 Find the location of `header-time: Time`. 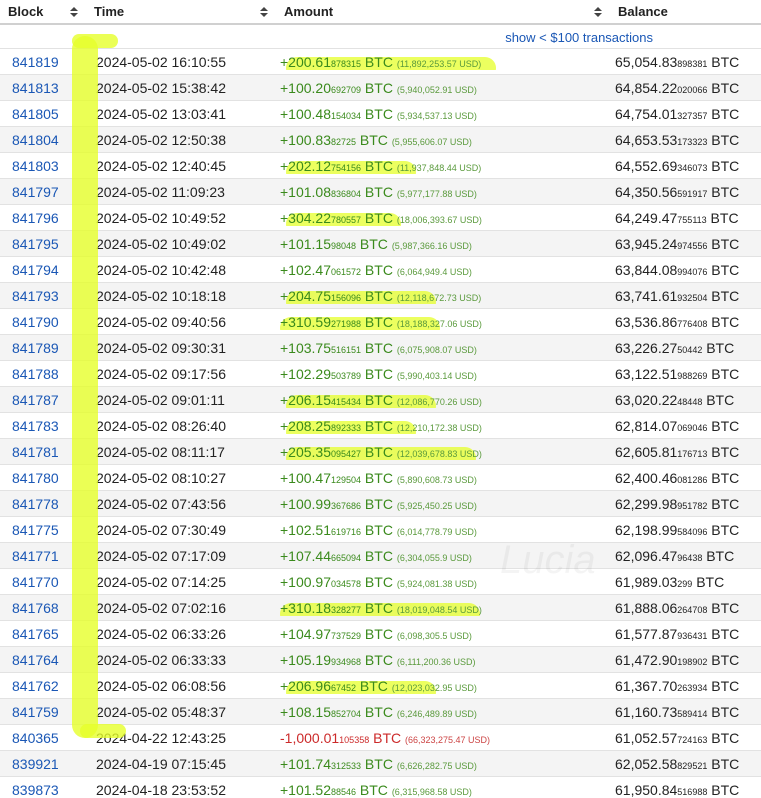

header-time: Time is located at coordinates (181, 11).